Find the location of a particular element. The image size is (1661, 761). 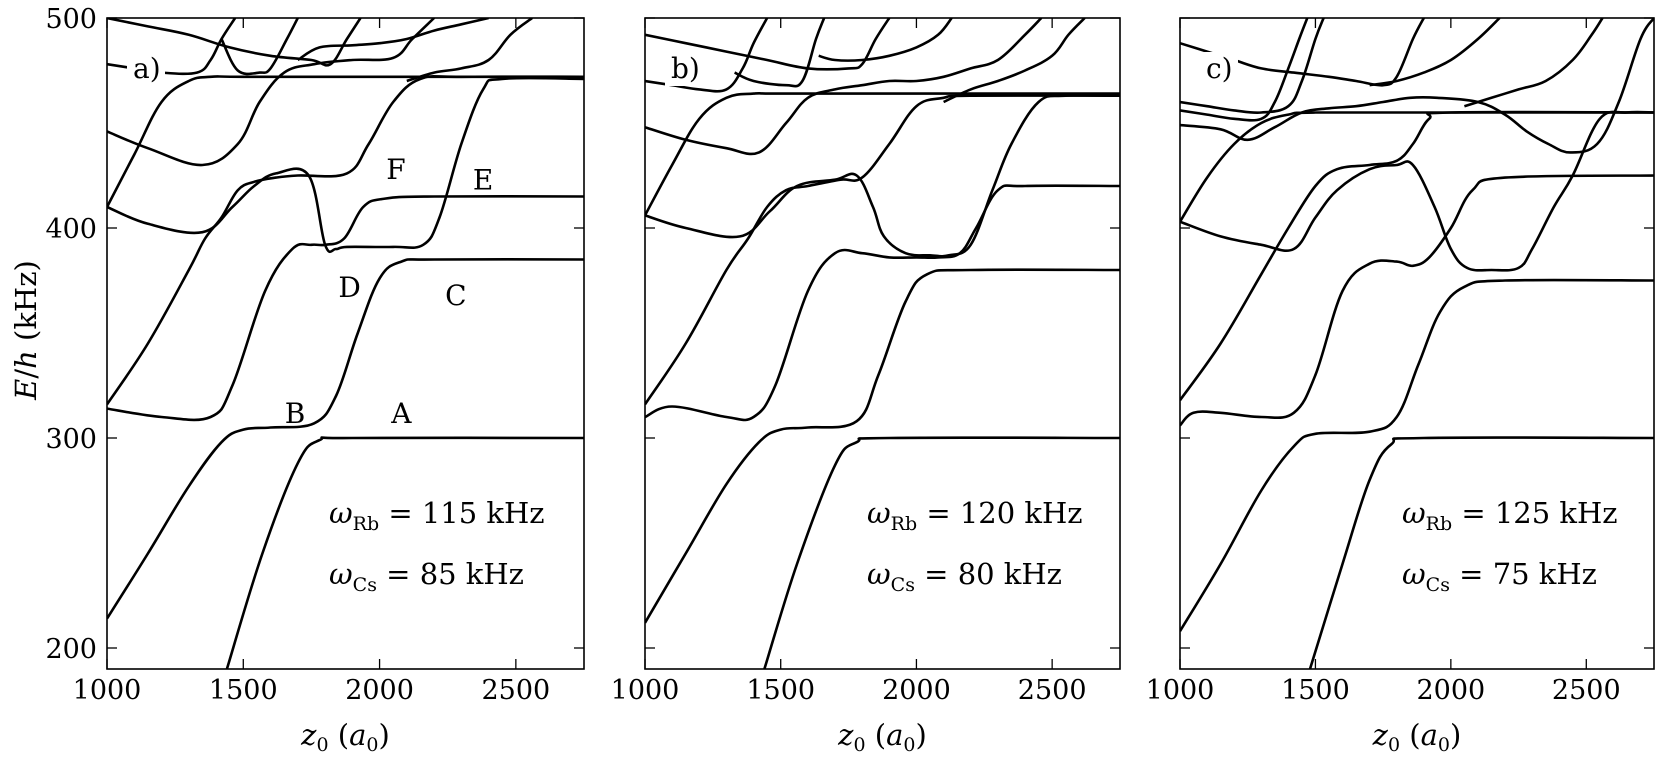

crossing-label-D: D is located at coordinates (349, 287).